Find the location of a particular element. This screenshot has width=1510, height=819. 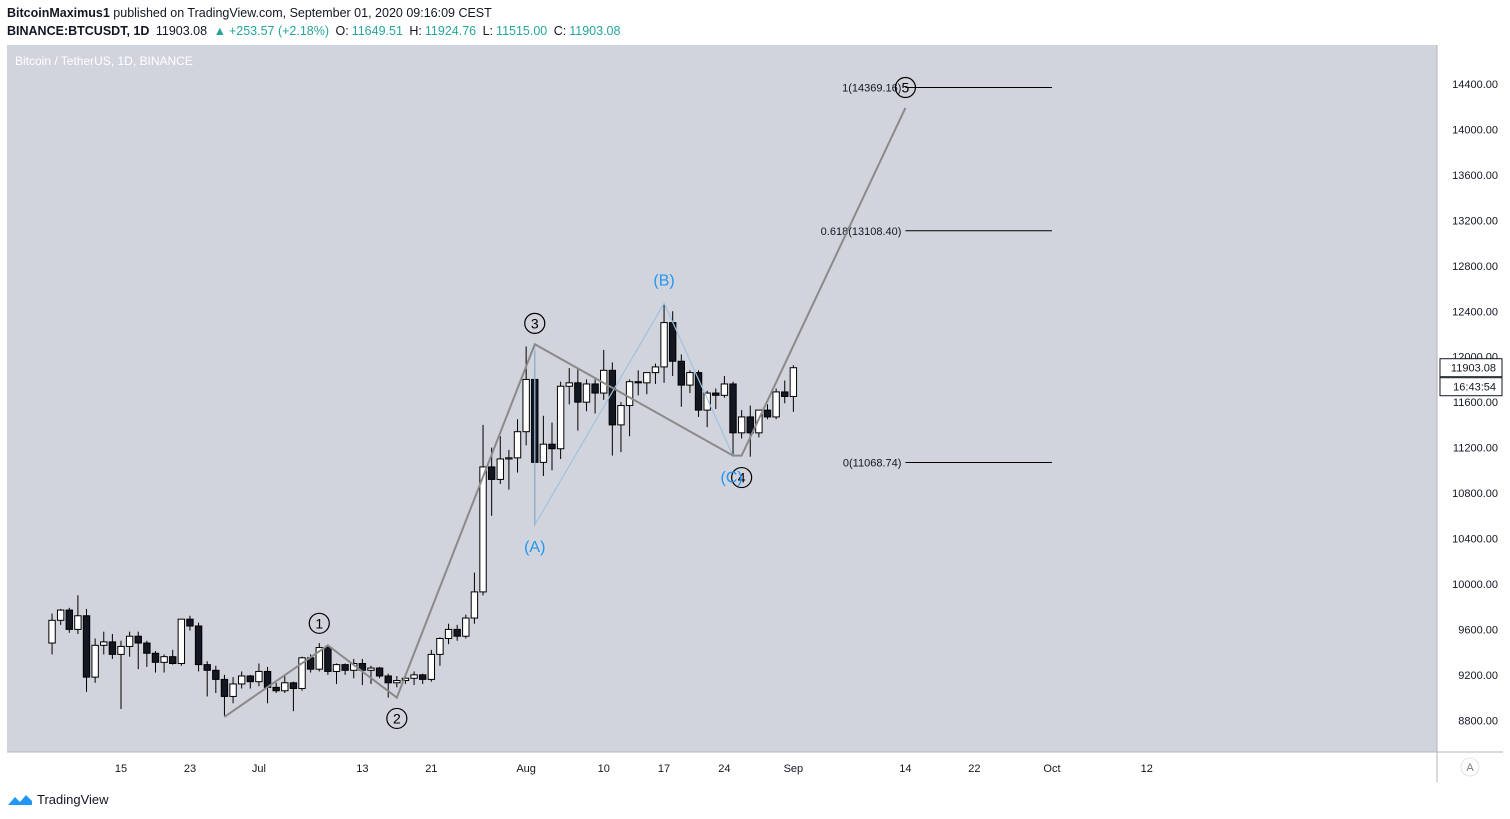

y-tick-label: 10800.00 is located at coordinates (1475, 494).